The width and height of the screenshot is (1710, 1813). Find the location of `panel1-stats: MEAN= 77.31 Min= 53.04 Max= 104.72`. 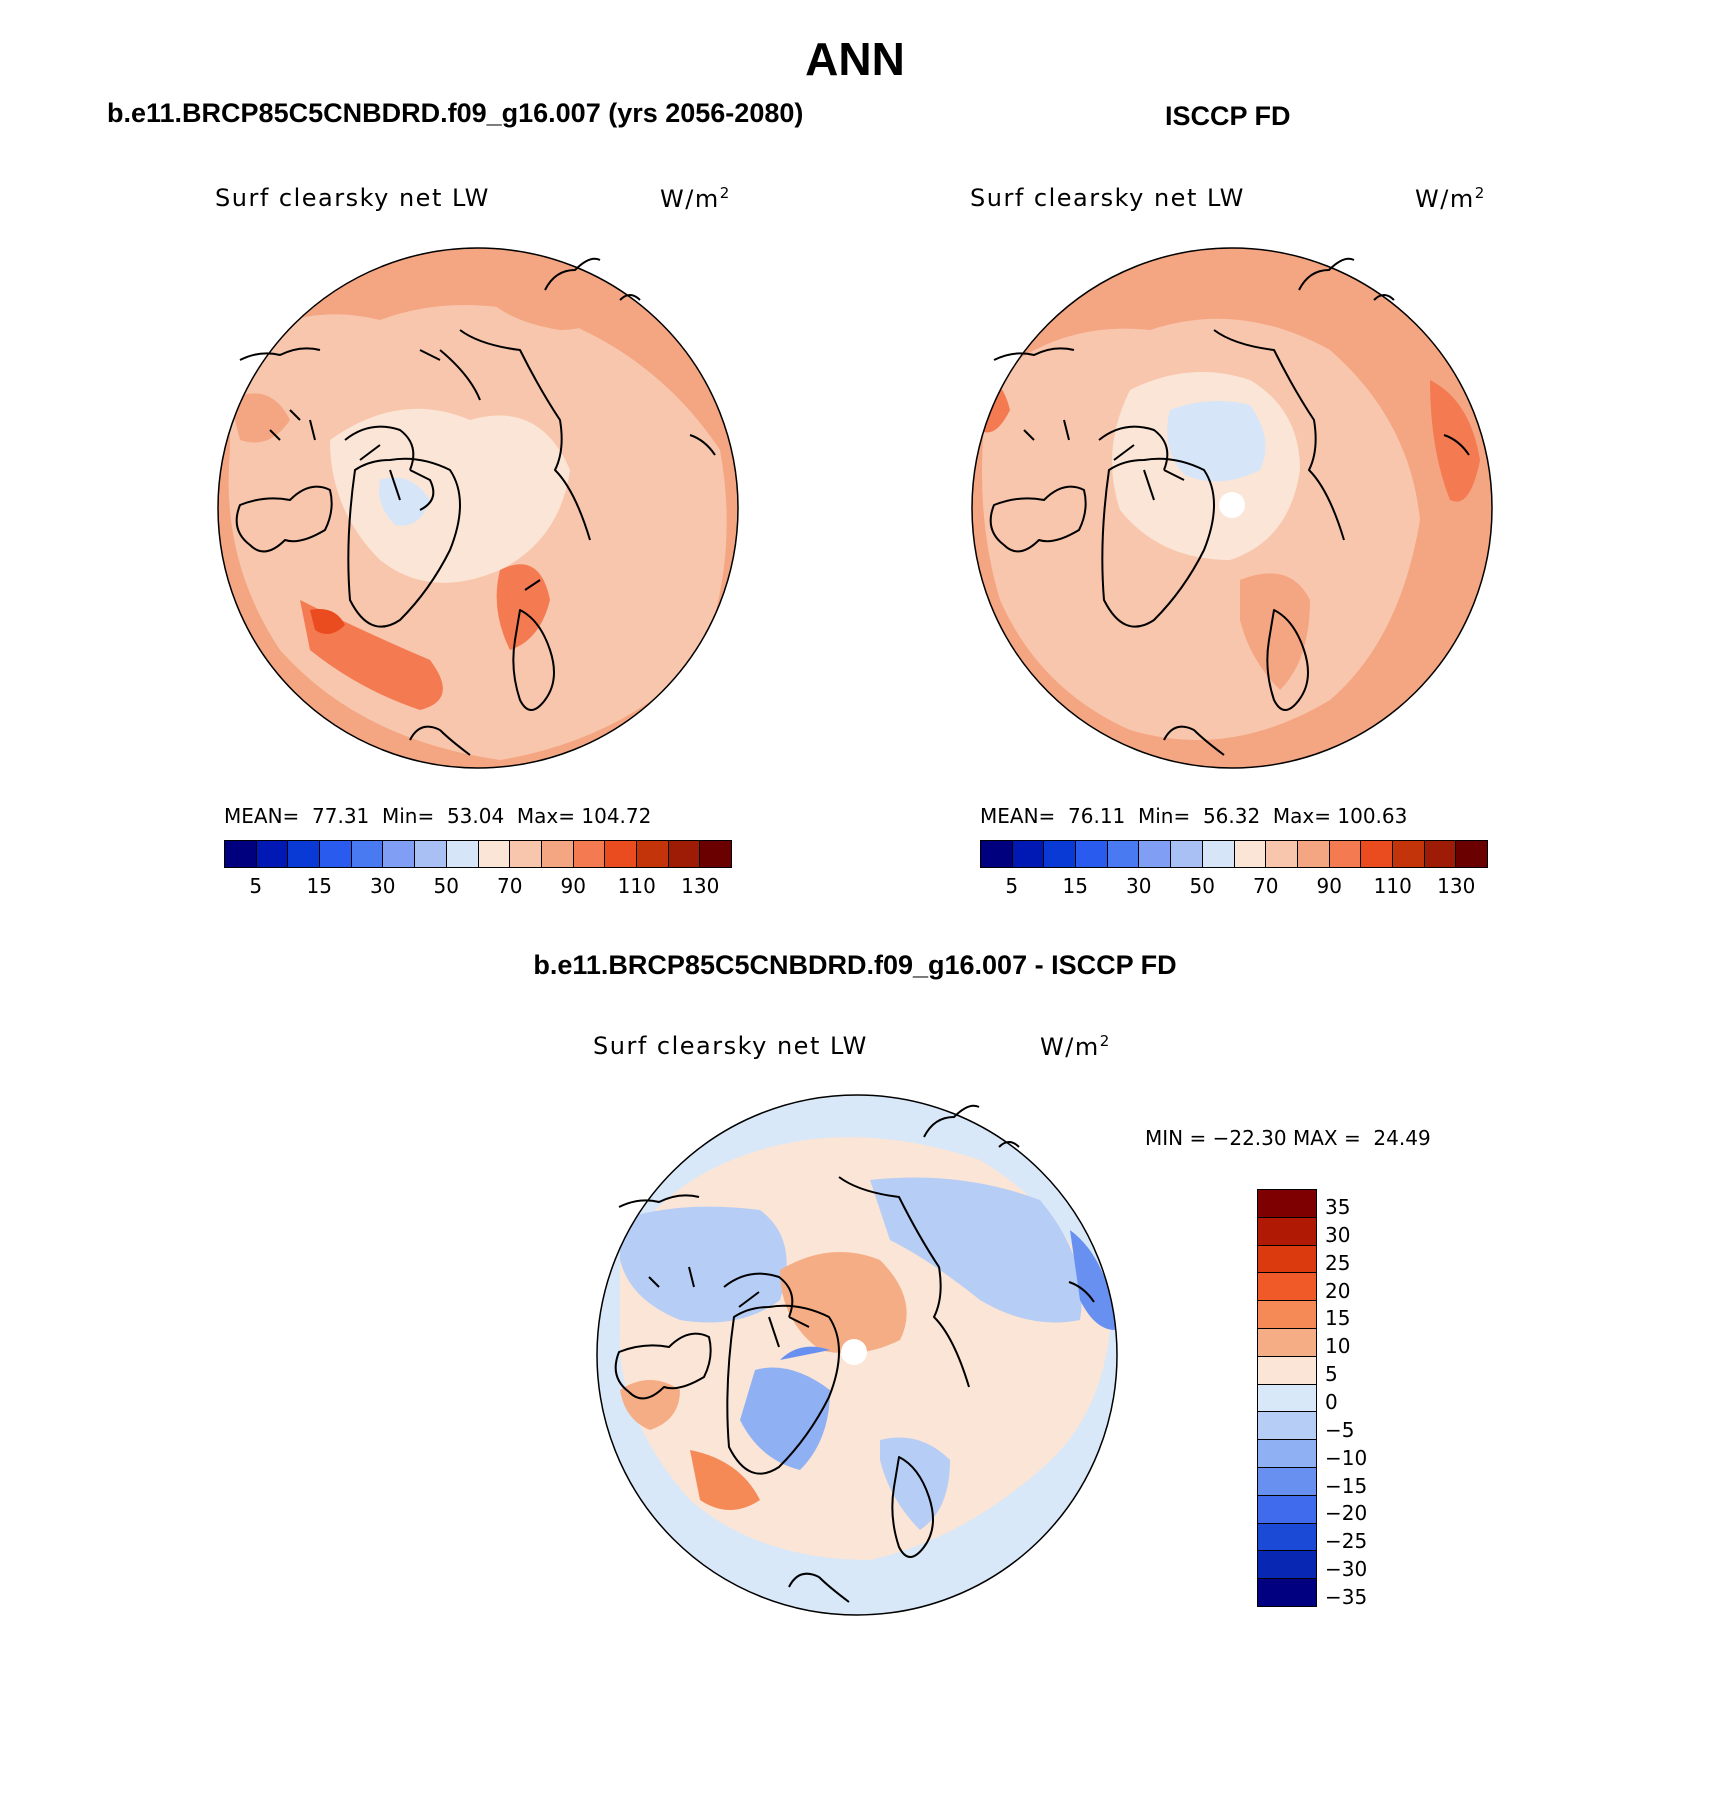

panel1-stats: MEAN= 77.31 Min= 53.04 Max= 104.72 is located at coordinates (438, 816).